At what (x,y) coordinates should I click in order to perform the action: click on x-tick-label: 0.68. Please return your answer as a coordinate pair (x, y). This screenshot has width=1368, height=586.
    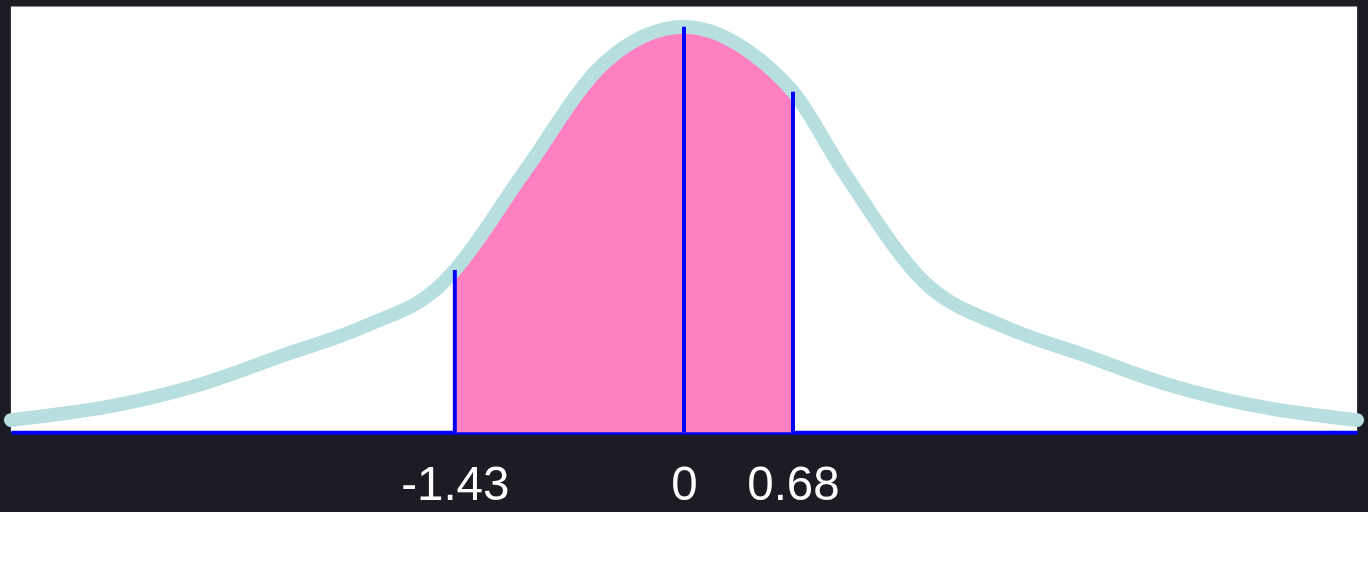
    Looking at the image, I should click on (793, 483).